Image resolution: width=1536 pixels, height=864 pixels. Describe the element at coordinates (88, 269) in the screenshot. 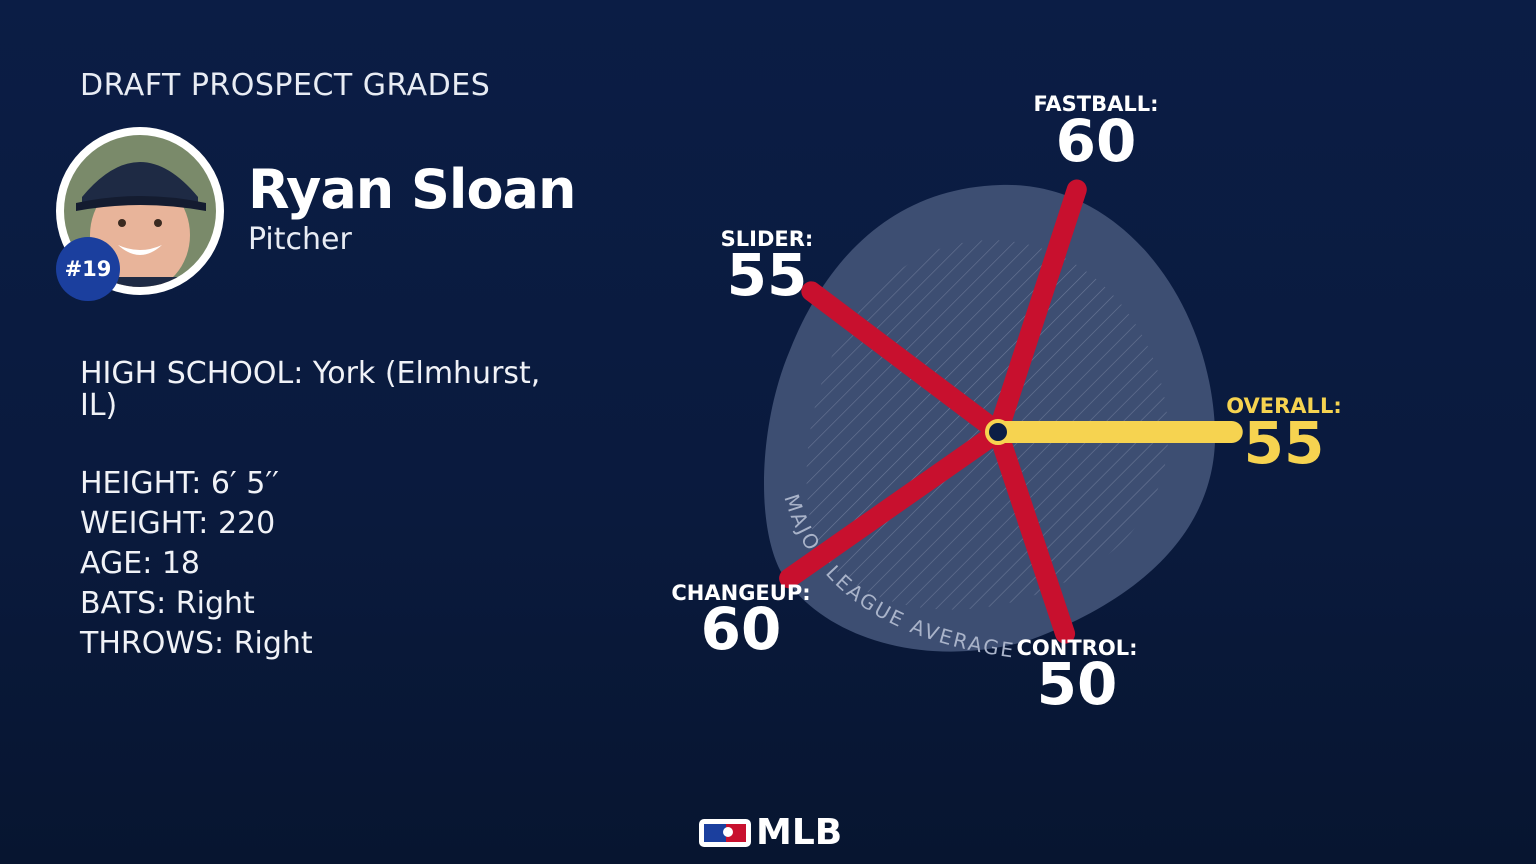

I see `rank-badge: #19` at that location.